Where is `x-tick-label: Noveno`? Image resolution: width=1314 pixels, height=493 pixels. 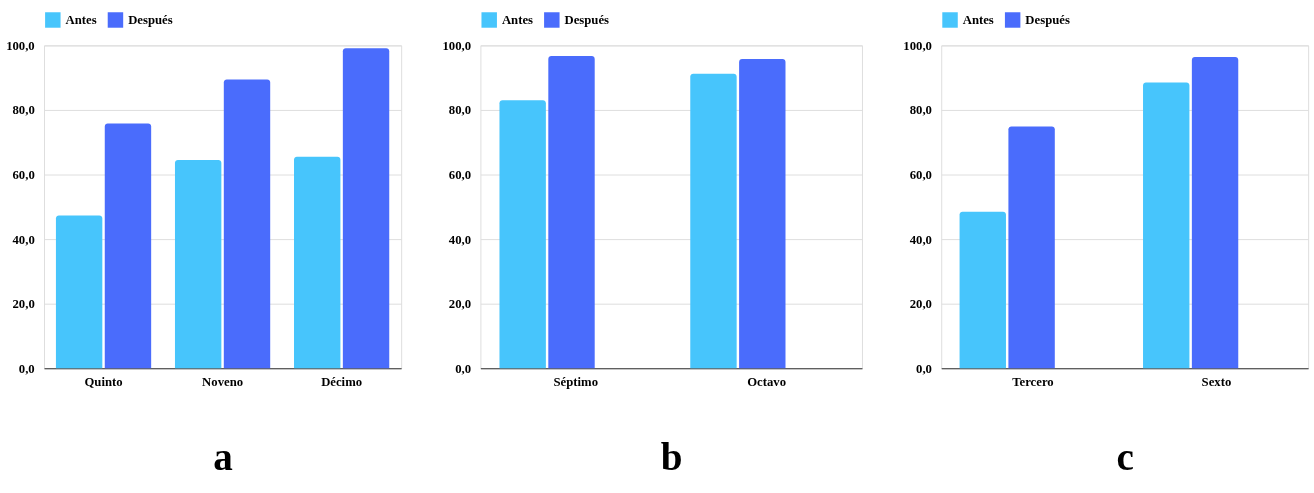 x-tick-label: Noveno is located at coordinates (223, 382).